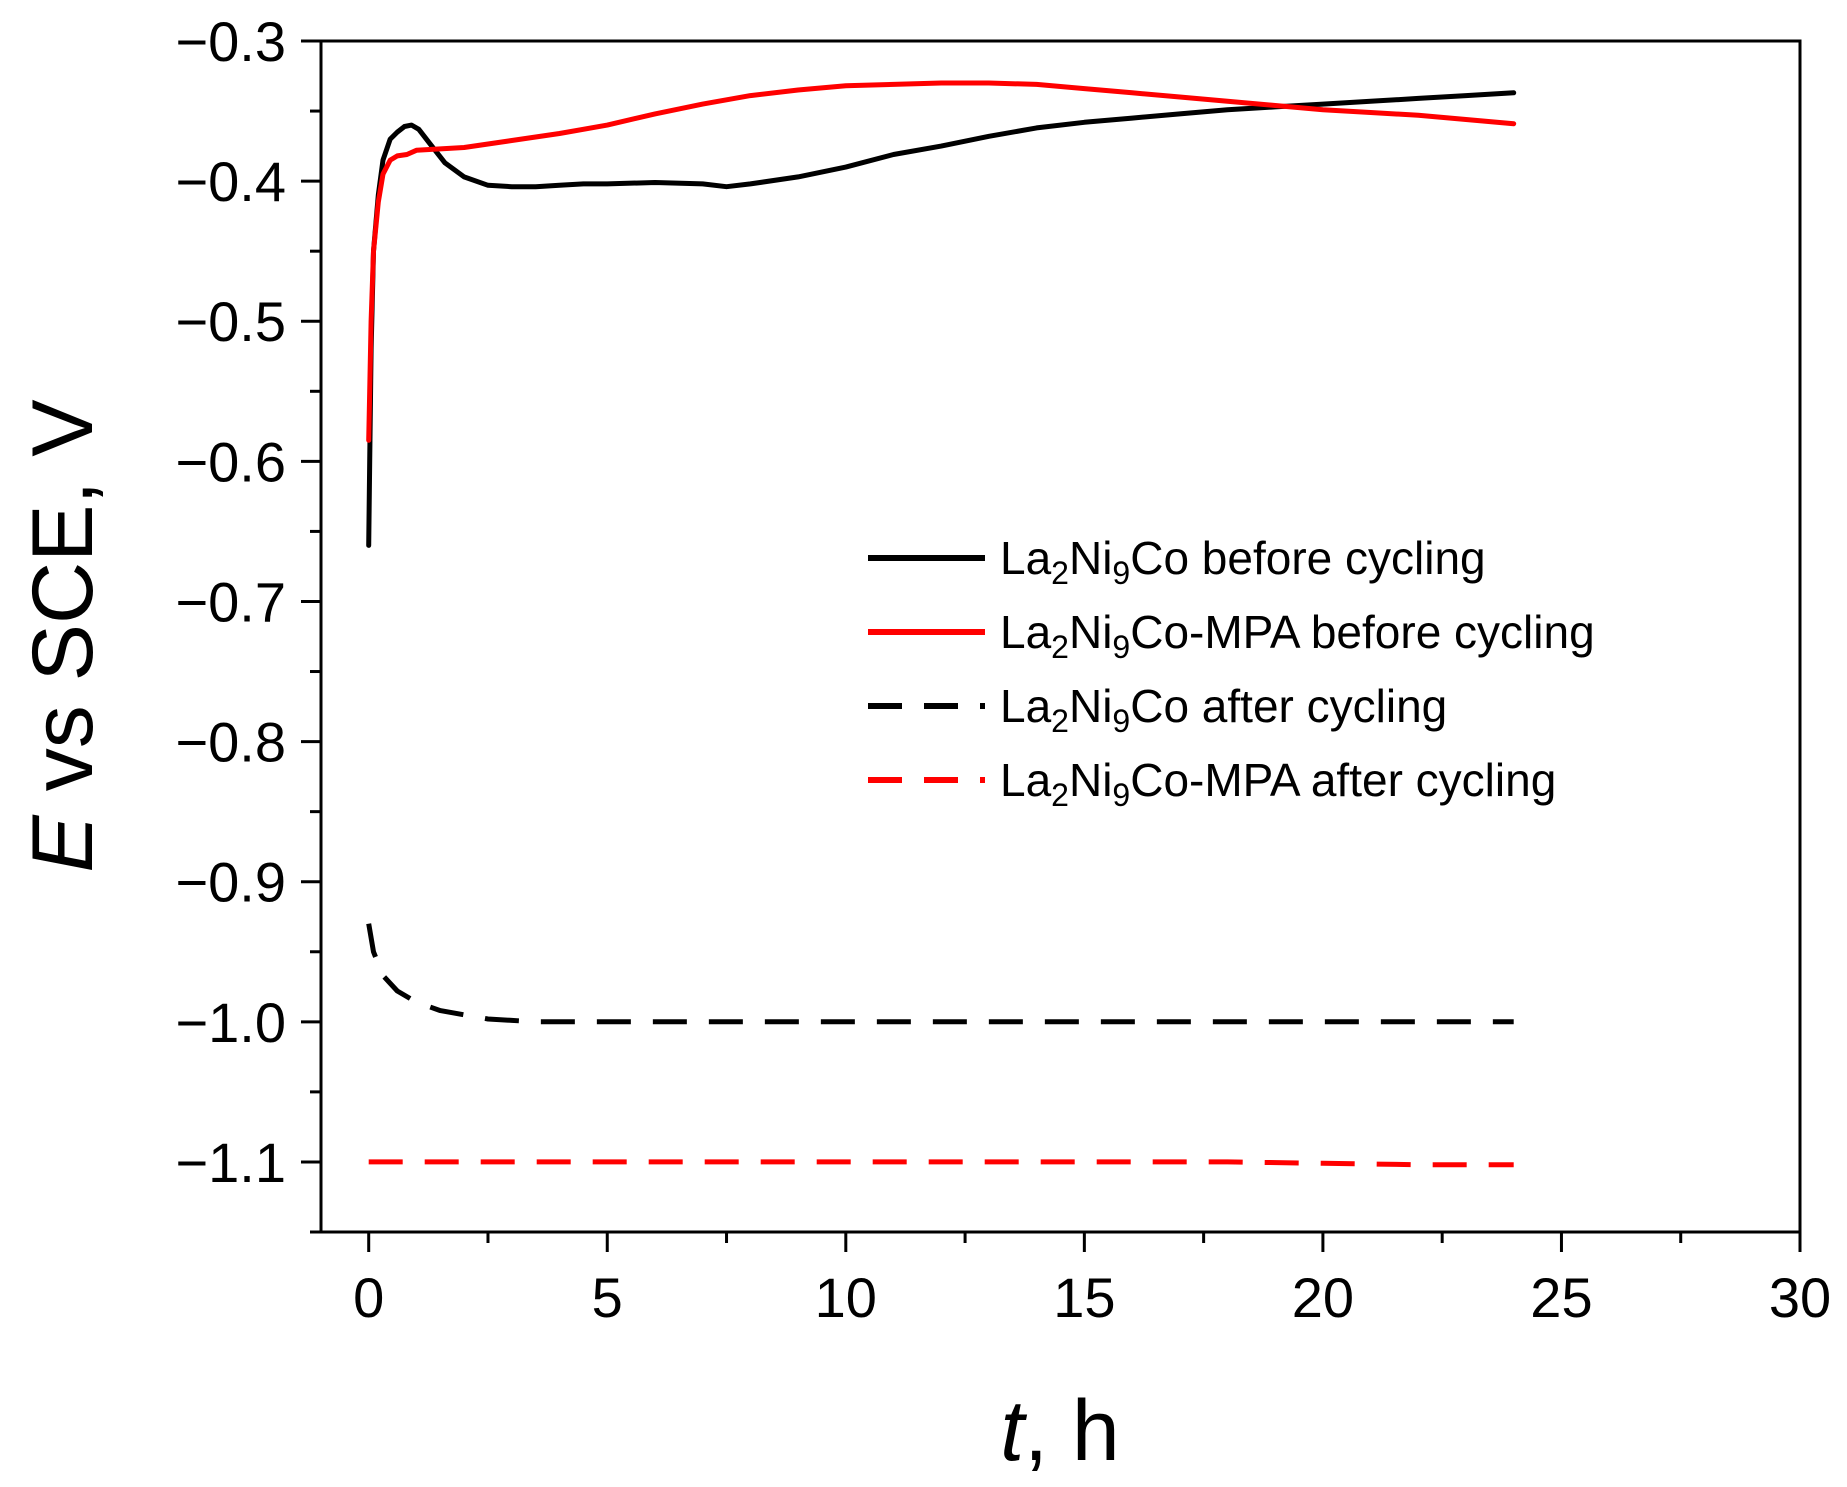  Describe the element at coordinates (607, 1297) in the screenshot. I see `x-tick-label: 5` at that location.